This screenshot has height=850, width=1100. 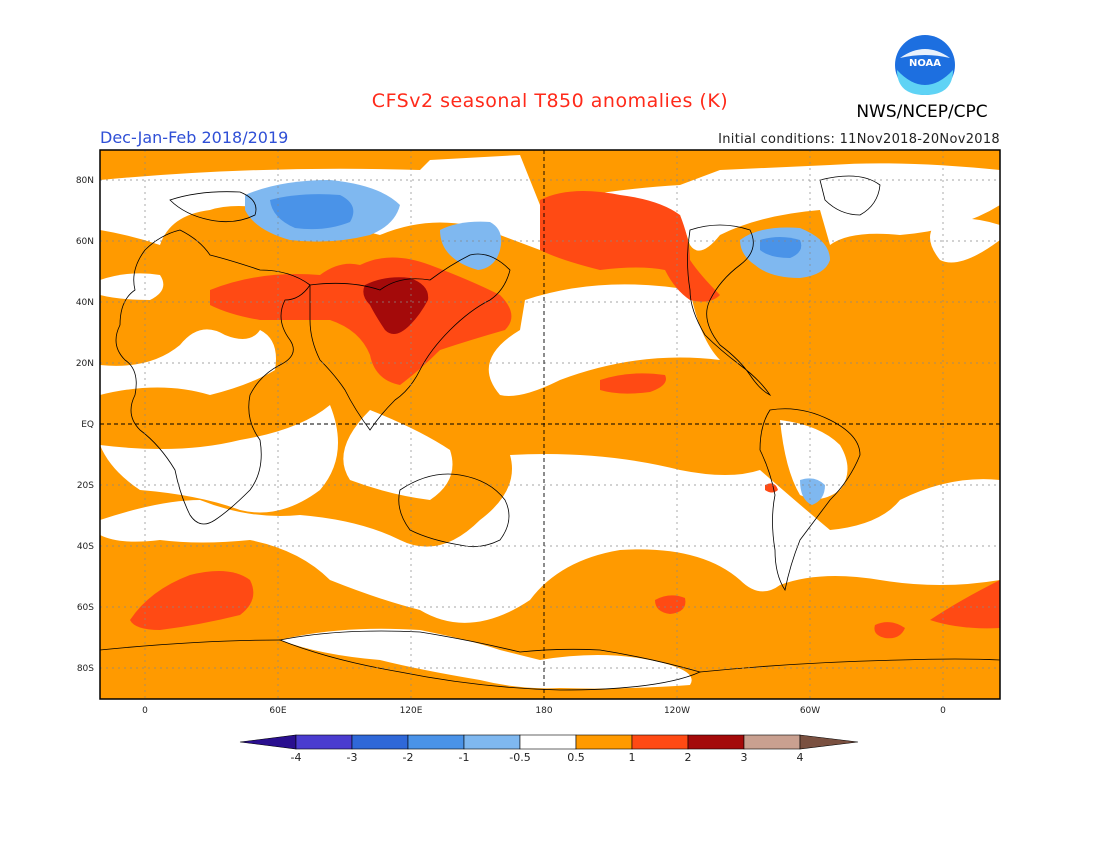 What do you see at coordinates (268, 742) in the screenshot?
I see `colorbar-arrow-low` at bounding box center [268, 742].